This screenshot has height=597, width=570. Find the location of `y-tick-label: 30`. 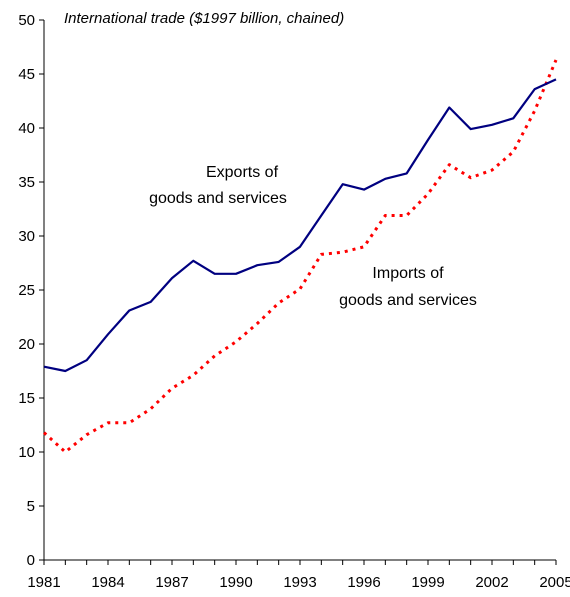

y-tick-label: 30 is located at coordinates (26, 236).